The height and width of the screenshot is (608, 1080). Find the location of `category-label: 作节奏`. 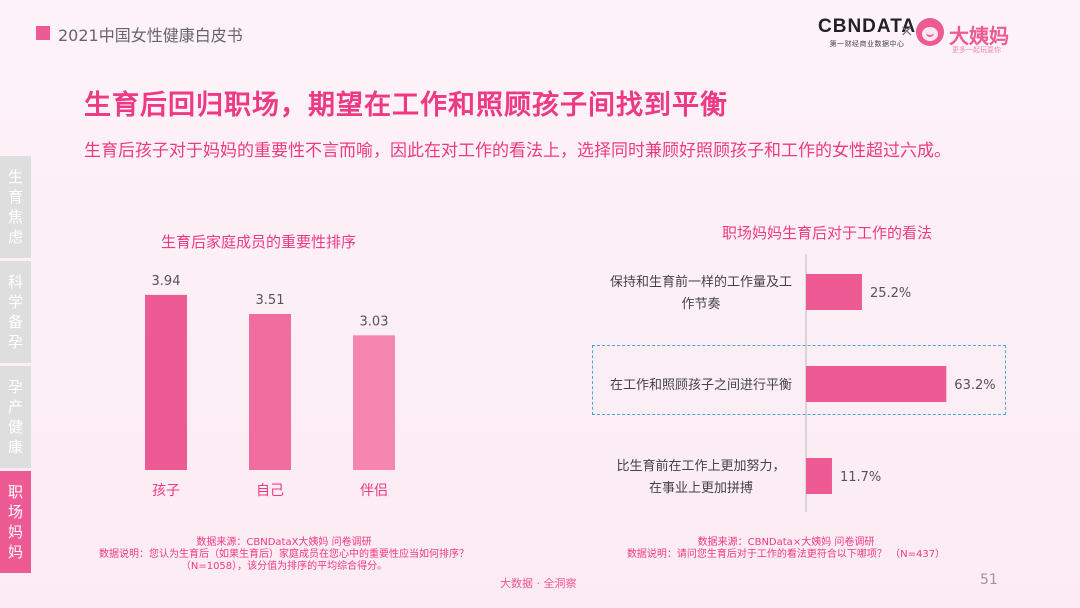

category-label: 作节奏 is located at coordinates (700, 304).